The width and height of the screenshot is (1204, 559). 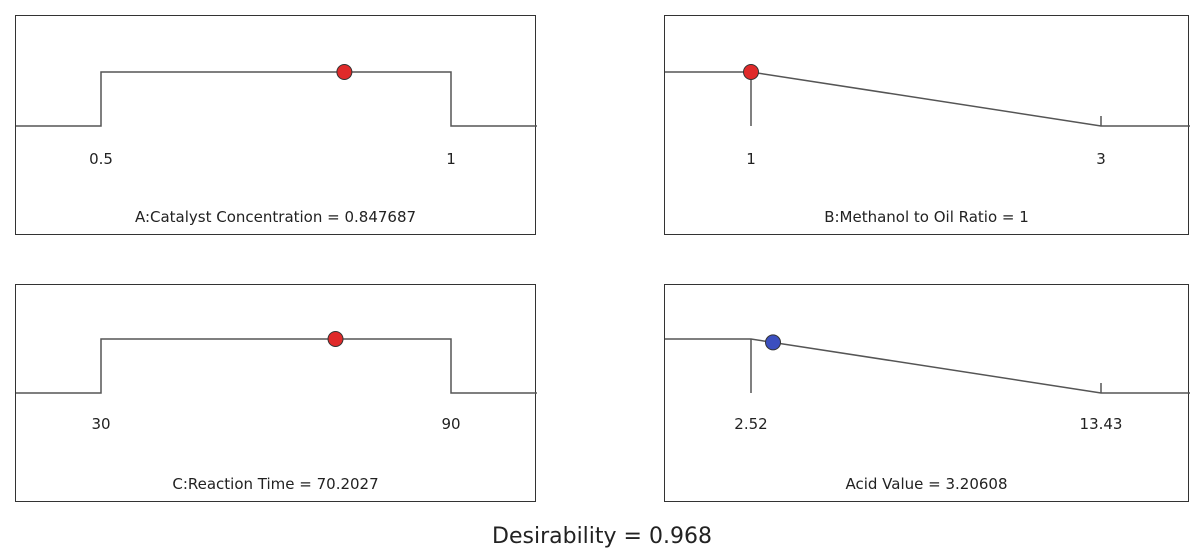 What do you see at coordinates (602, 536) in the screenshot?
I see `desirability-label: Desirability = 0.968` at bounding box center [602, 536].